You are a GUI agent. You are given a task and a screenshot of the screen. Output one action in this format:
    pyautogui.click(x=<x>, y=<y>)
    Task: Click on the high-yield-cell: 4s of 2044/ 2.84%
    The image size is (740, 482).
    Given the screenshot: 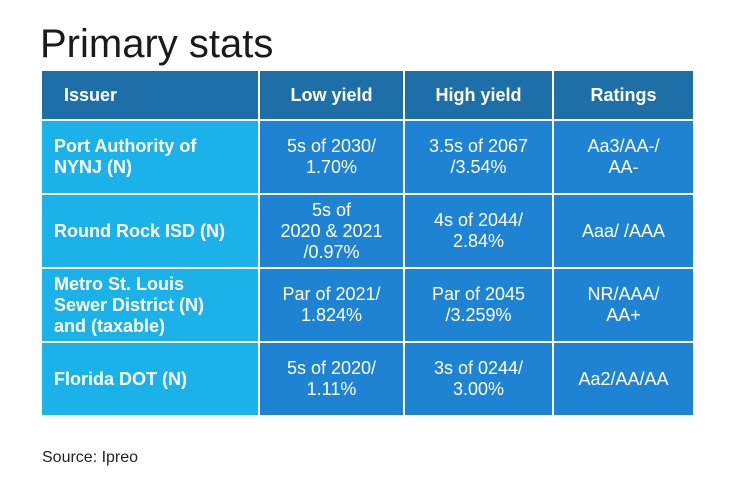 What is the action you would take?
    pyautogui.click(x=478, y=231)
    